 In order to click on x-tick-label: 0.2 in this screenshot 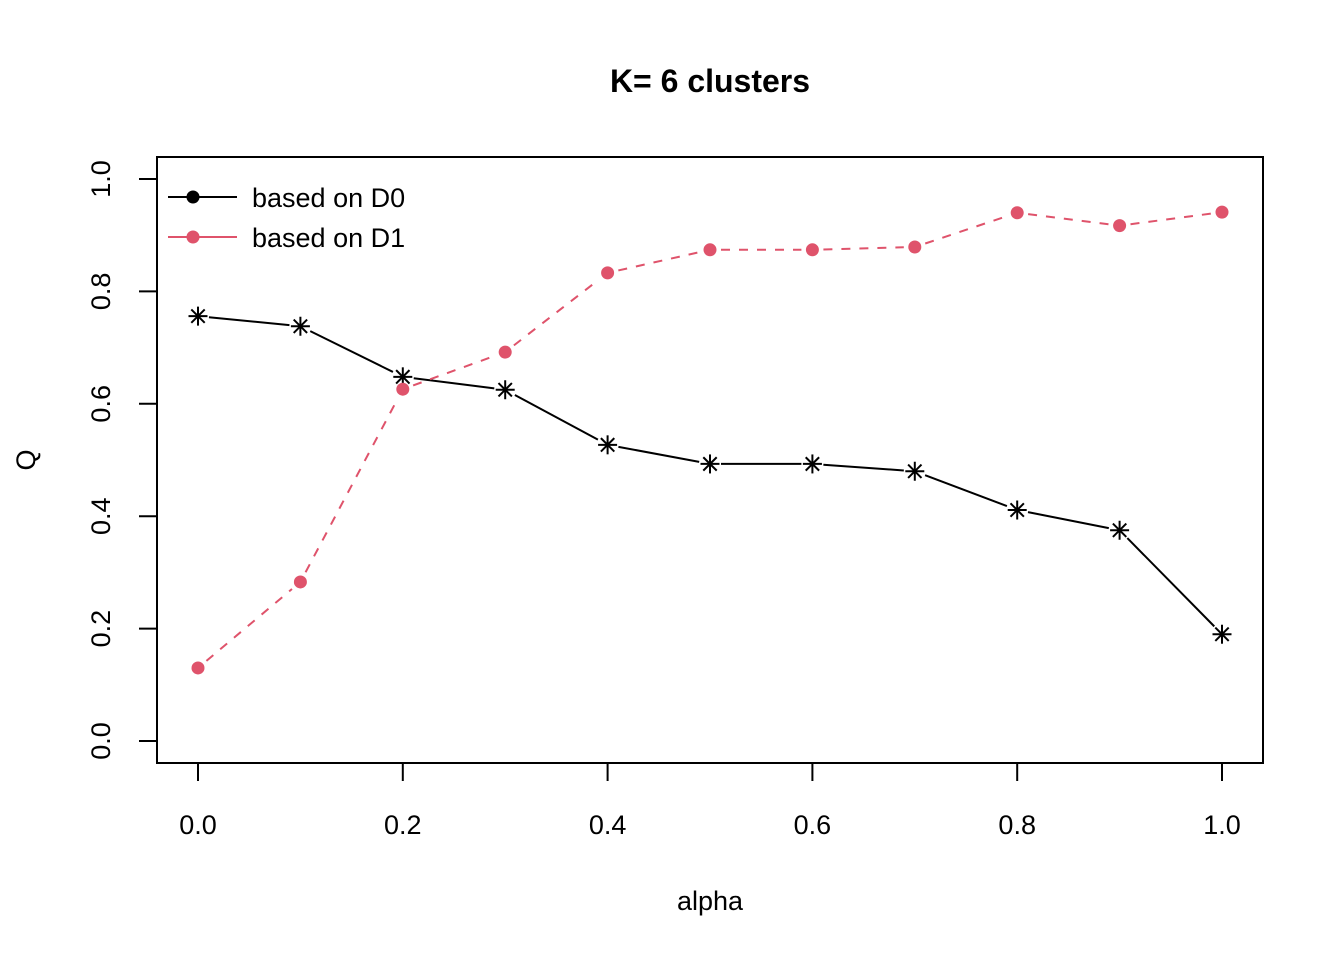, I will do `click(403, 825)`.